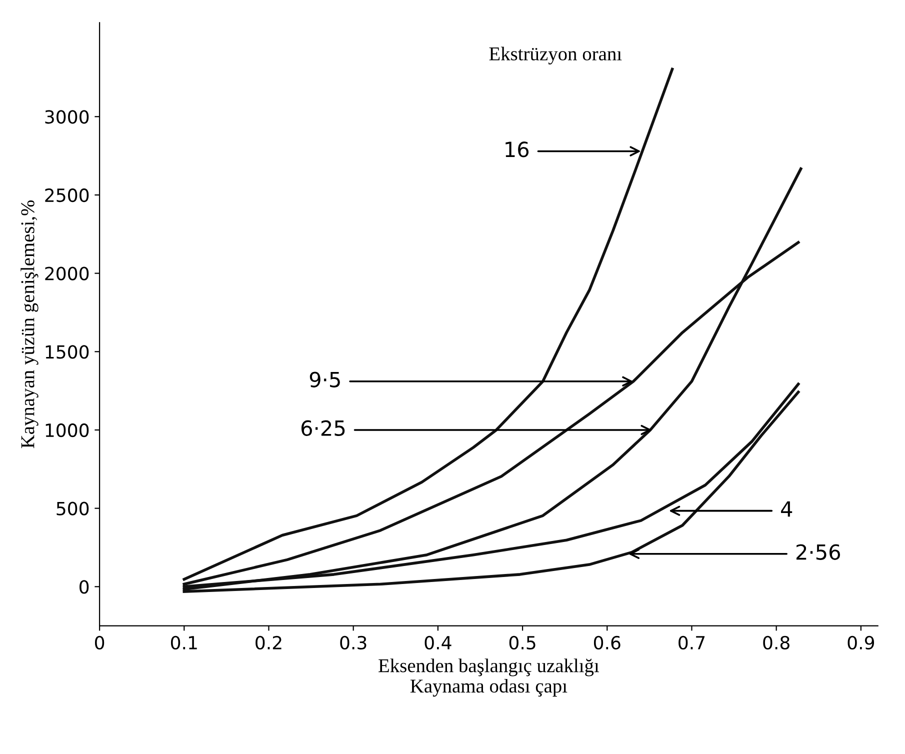 This screenshot has width=905, height=754. I want to click on x-tick-label: 0.8, so click(776, 643).